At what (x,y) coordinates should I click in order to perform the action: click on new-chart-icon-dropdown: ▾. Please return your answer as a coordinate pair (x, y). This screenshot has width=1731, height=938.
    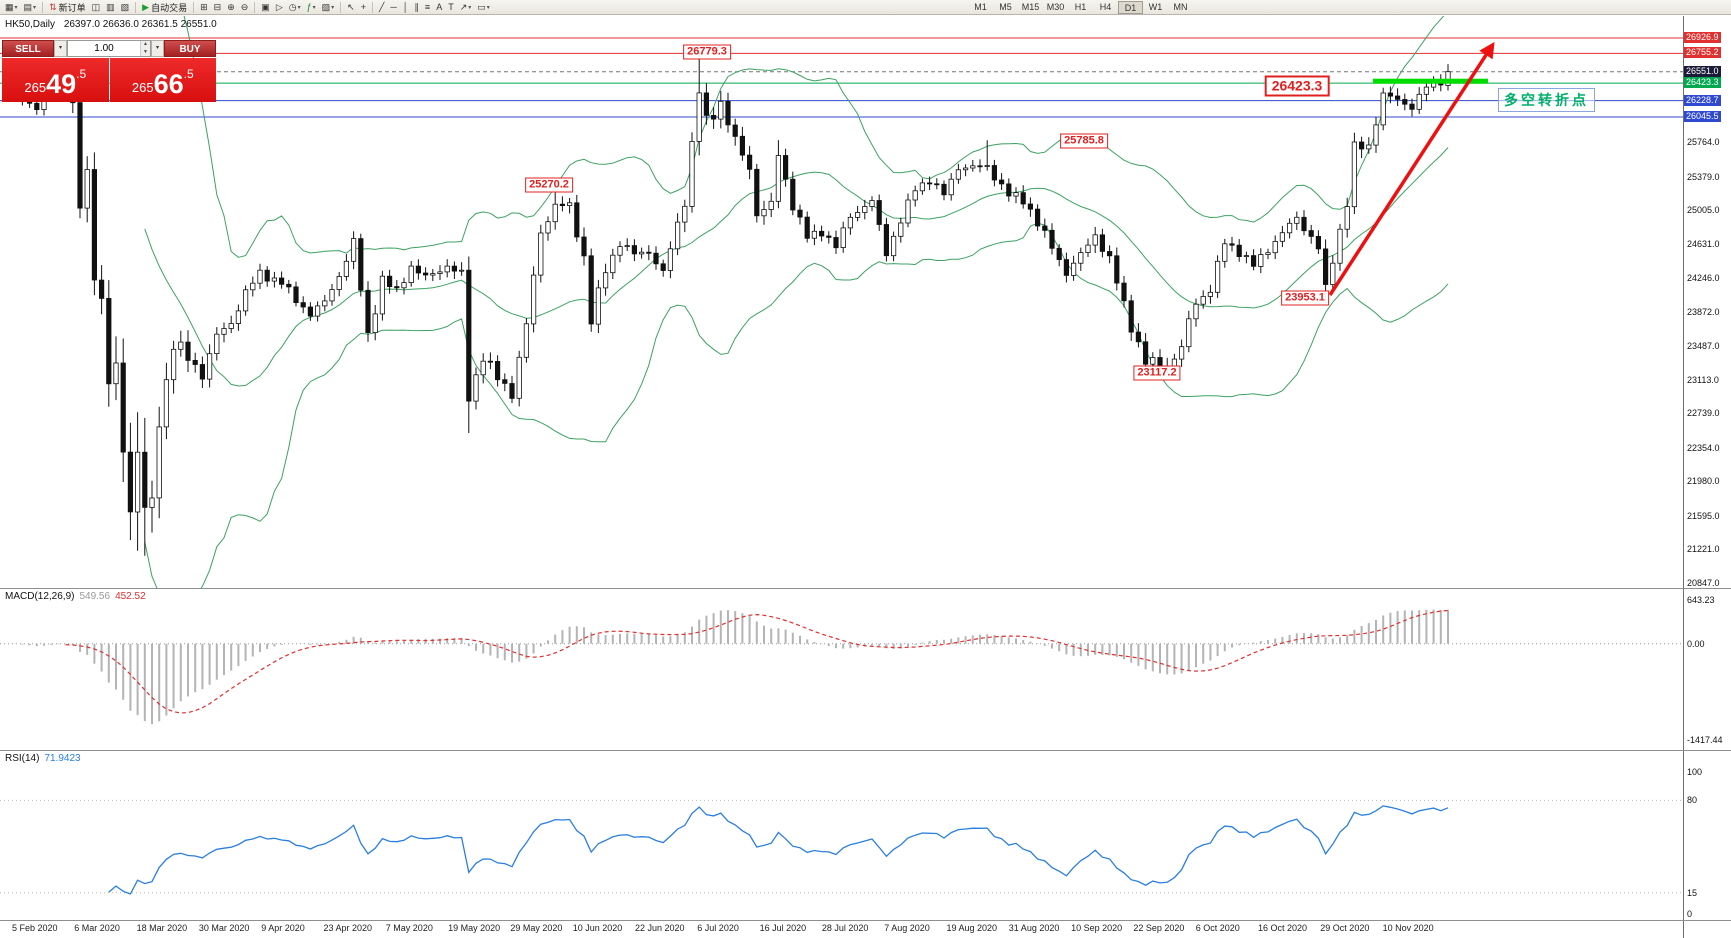
    Looking at the image, I should click on (16, 7).